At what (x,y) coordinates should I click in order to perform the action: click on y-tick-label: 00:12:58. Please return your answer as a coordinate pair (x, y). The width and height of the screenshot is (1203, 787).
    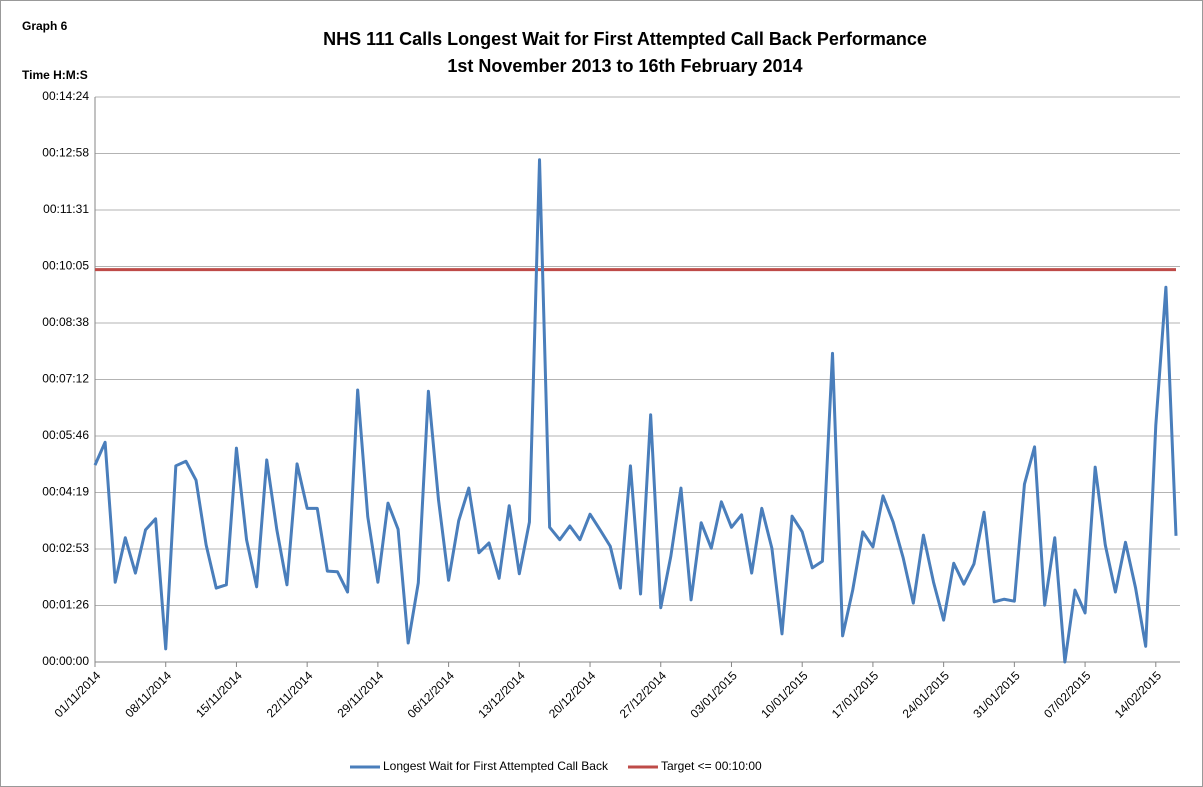
    Looking at the image, I should click on (65, 153).